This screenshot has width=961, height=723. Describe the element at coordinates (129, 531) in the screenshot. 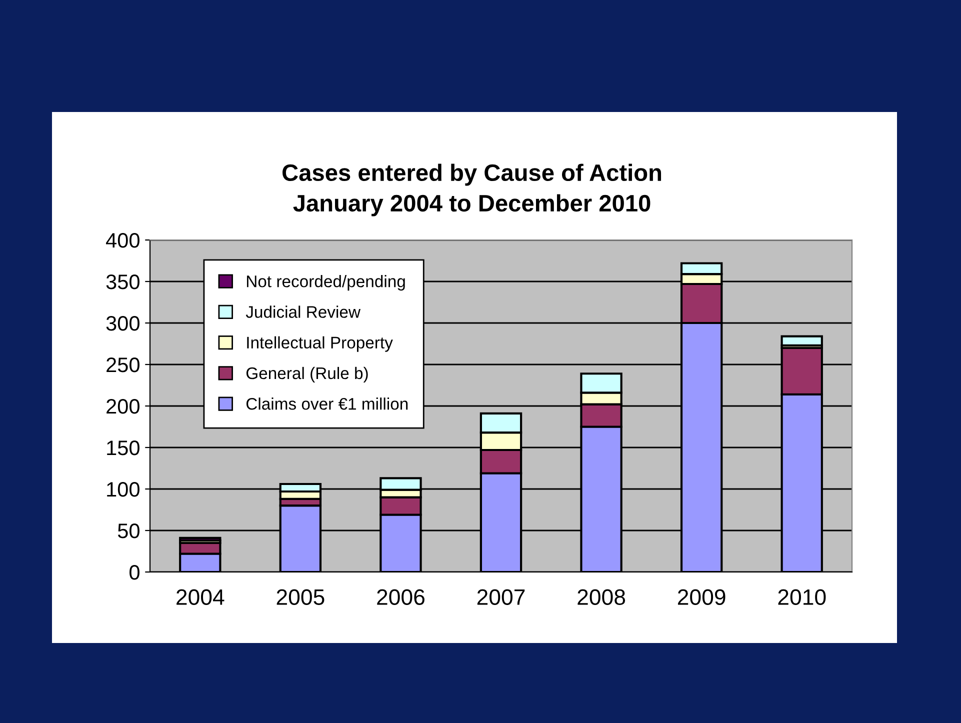

I see `y-tick-label: 50` at that location.